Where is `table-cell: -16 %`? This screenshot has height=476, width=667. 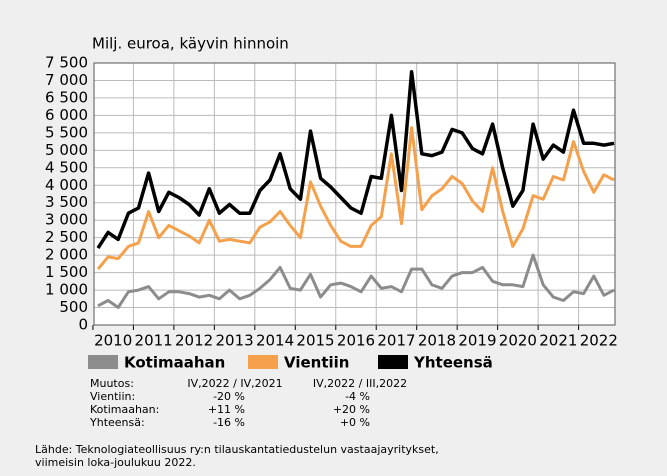 table-cell: -16 % is located at coordinates (229, 422).